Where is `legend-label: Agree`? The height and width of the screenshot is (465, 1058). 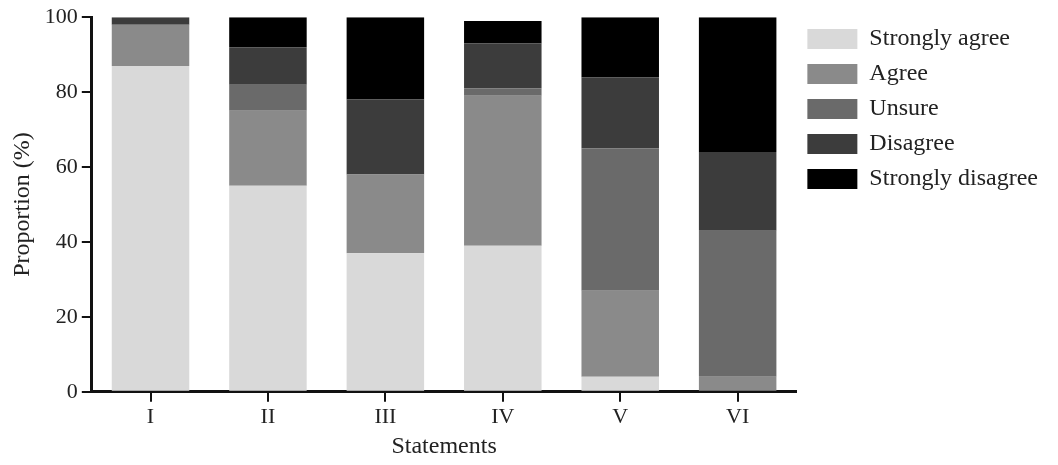 legend-label: Agree is located at coordinates (899, 72).